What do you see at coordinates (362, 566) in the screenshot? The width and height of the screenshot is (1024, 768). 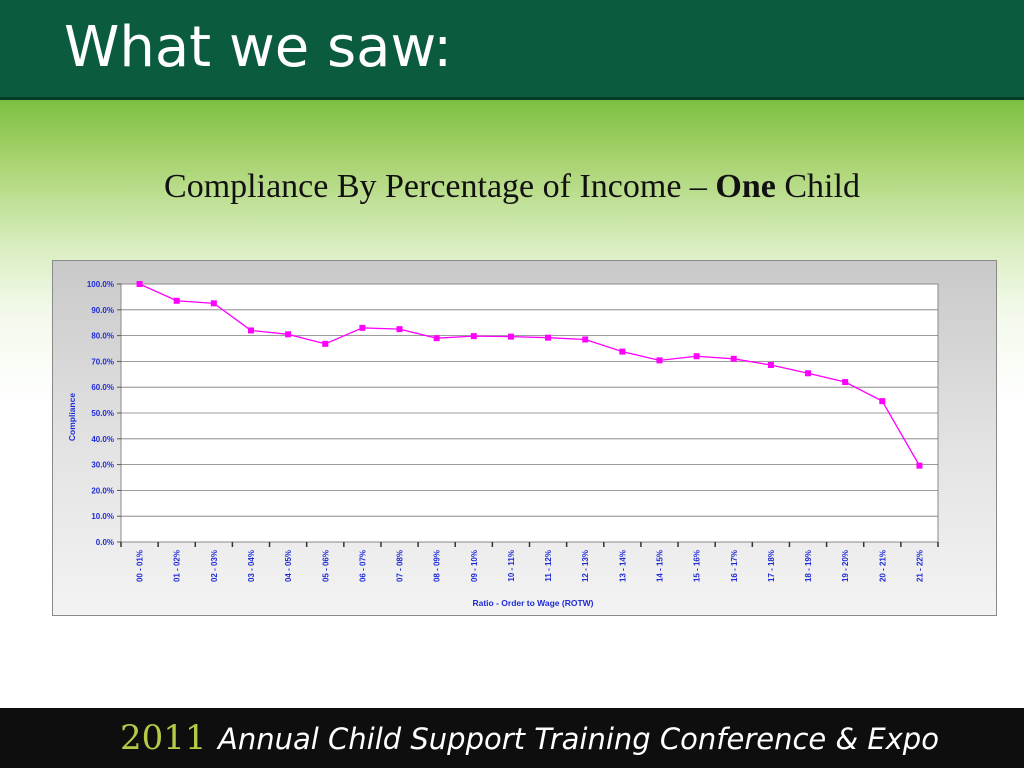 I see `x-tick-label: 06 - 07%` at bounding box center [362, 566].